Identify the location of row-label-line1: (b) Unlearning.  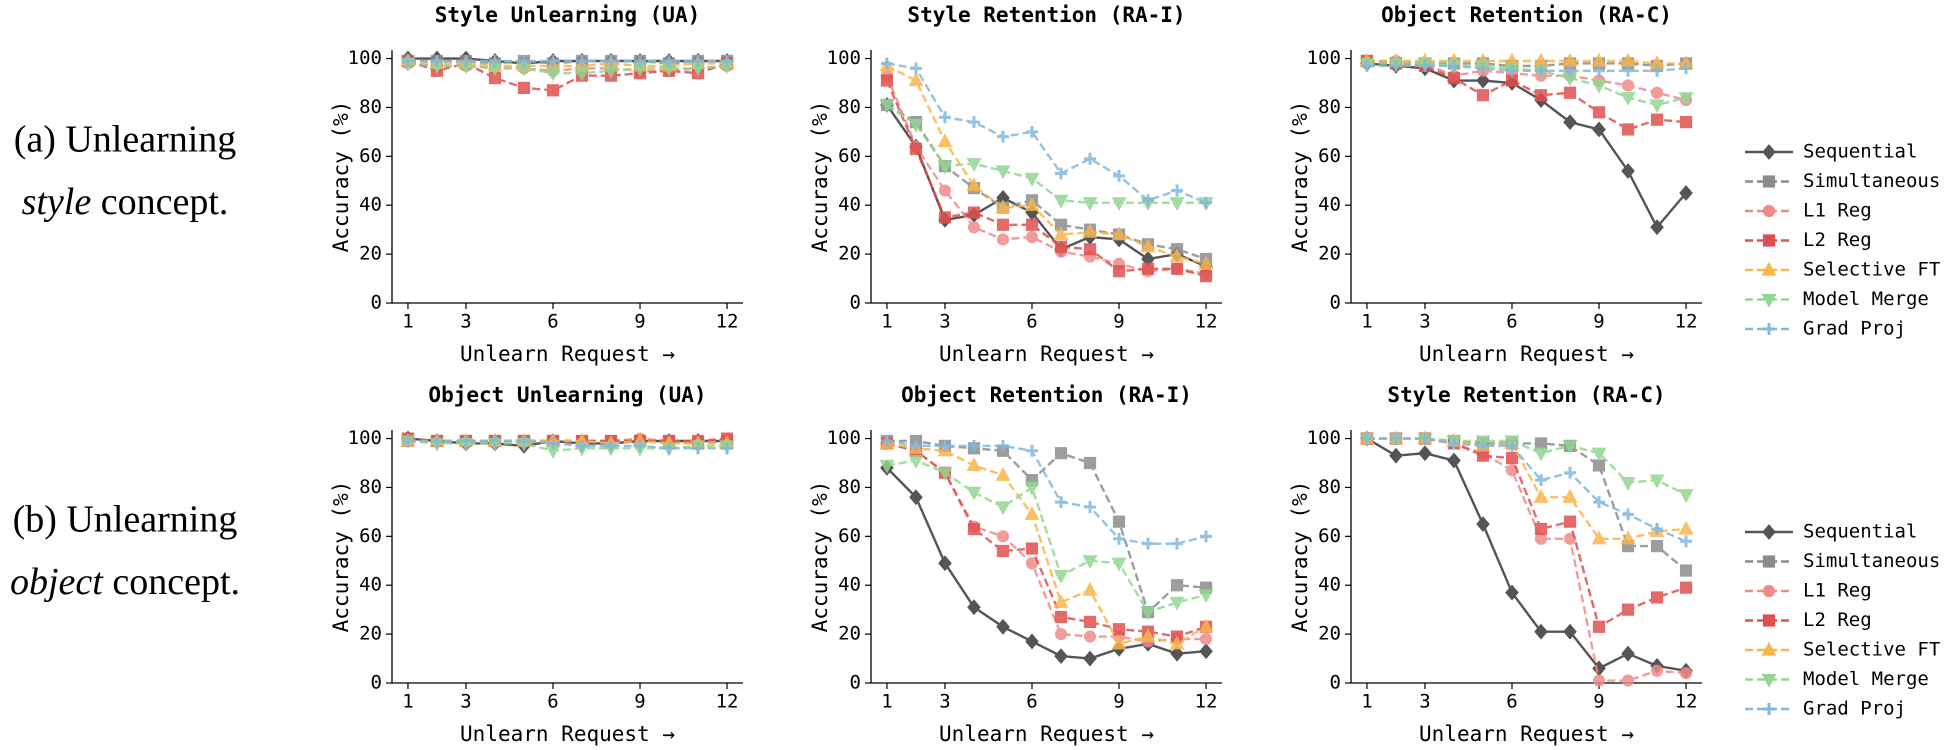
(125, 520).